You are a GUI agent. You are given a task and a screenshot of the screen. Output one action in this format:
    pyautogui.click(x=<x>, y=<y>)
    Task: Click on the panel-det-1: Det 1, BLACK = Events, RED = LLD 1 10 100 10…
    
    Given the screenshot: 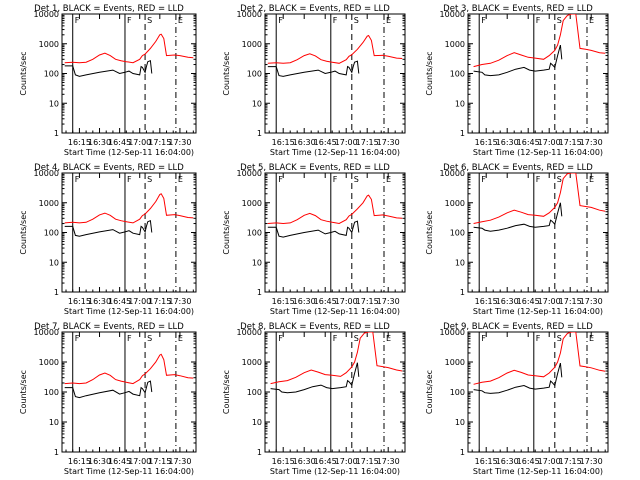 What is the action you would take?
    pyautogui.click(x=108, y=80)
    